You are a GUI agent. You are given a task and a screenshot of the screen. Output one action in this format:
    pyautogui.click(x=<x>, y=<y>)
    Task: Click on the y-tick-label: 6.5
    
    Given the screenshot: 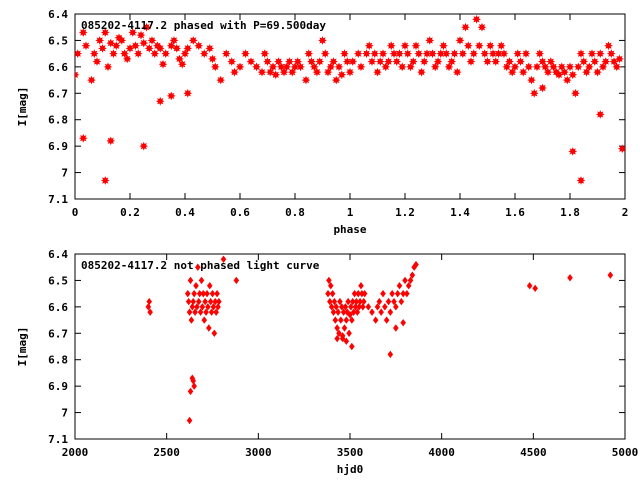 What is the action you would take?
    pyautogui.click(x=58, y=40)
    